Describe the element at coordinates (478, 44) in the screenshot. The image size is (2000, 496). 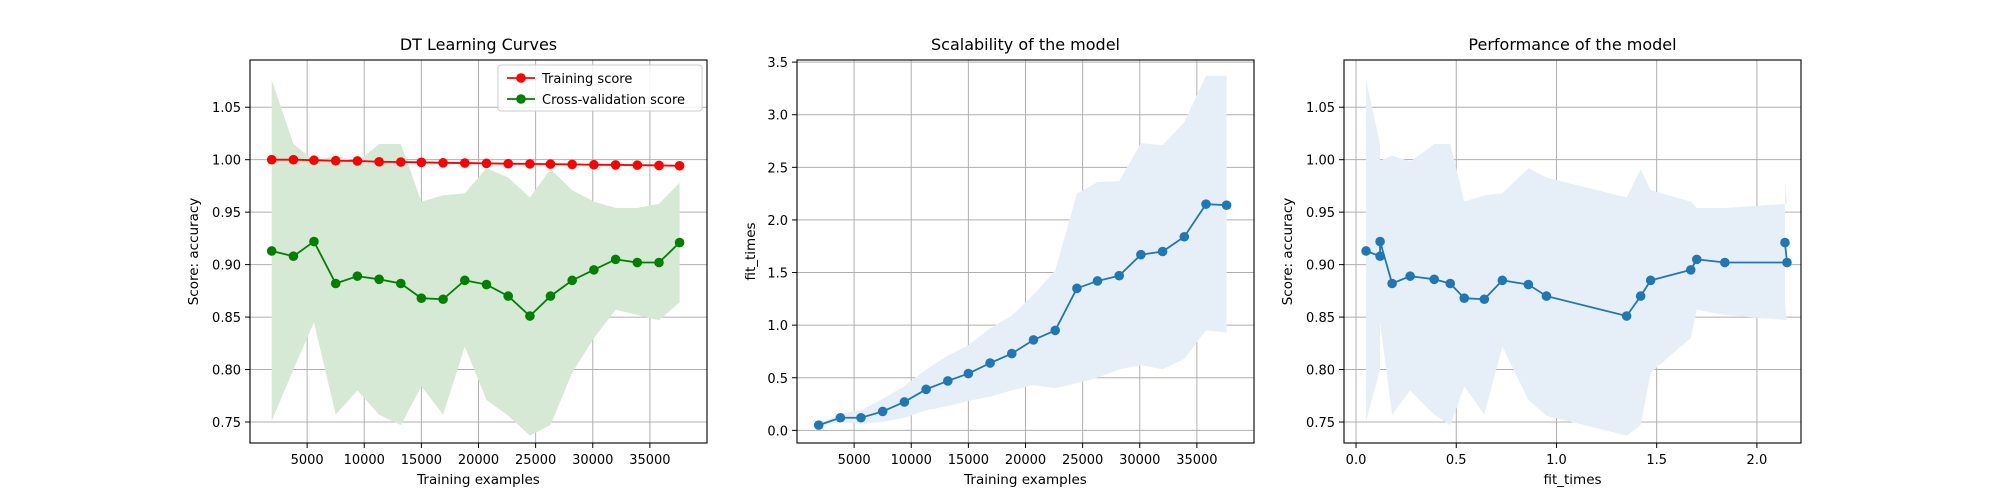
I see `chart-title: DT Learning Curves` at that location.